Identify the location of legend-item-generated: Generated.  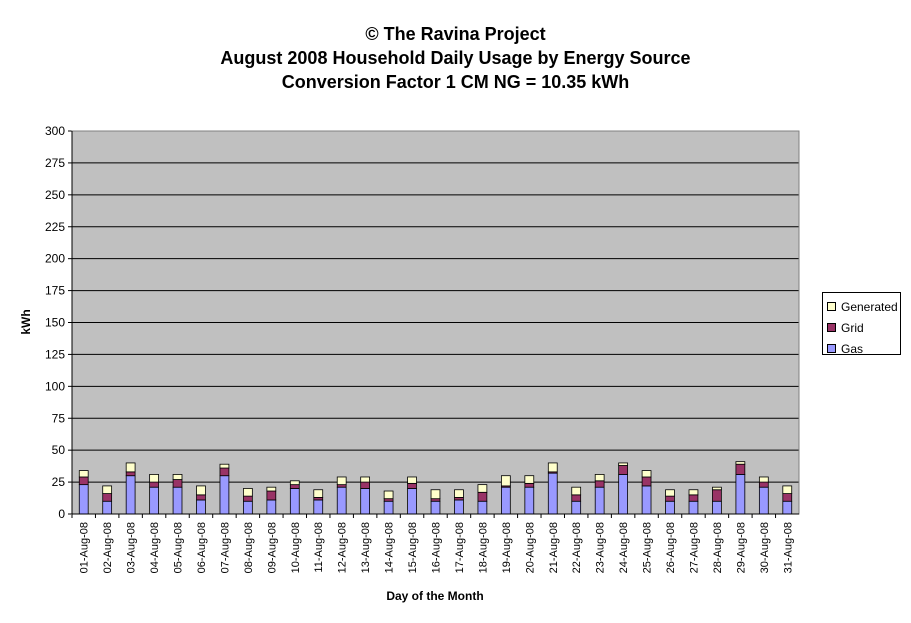
(863, 306).